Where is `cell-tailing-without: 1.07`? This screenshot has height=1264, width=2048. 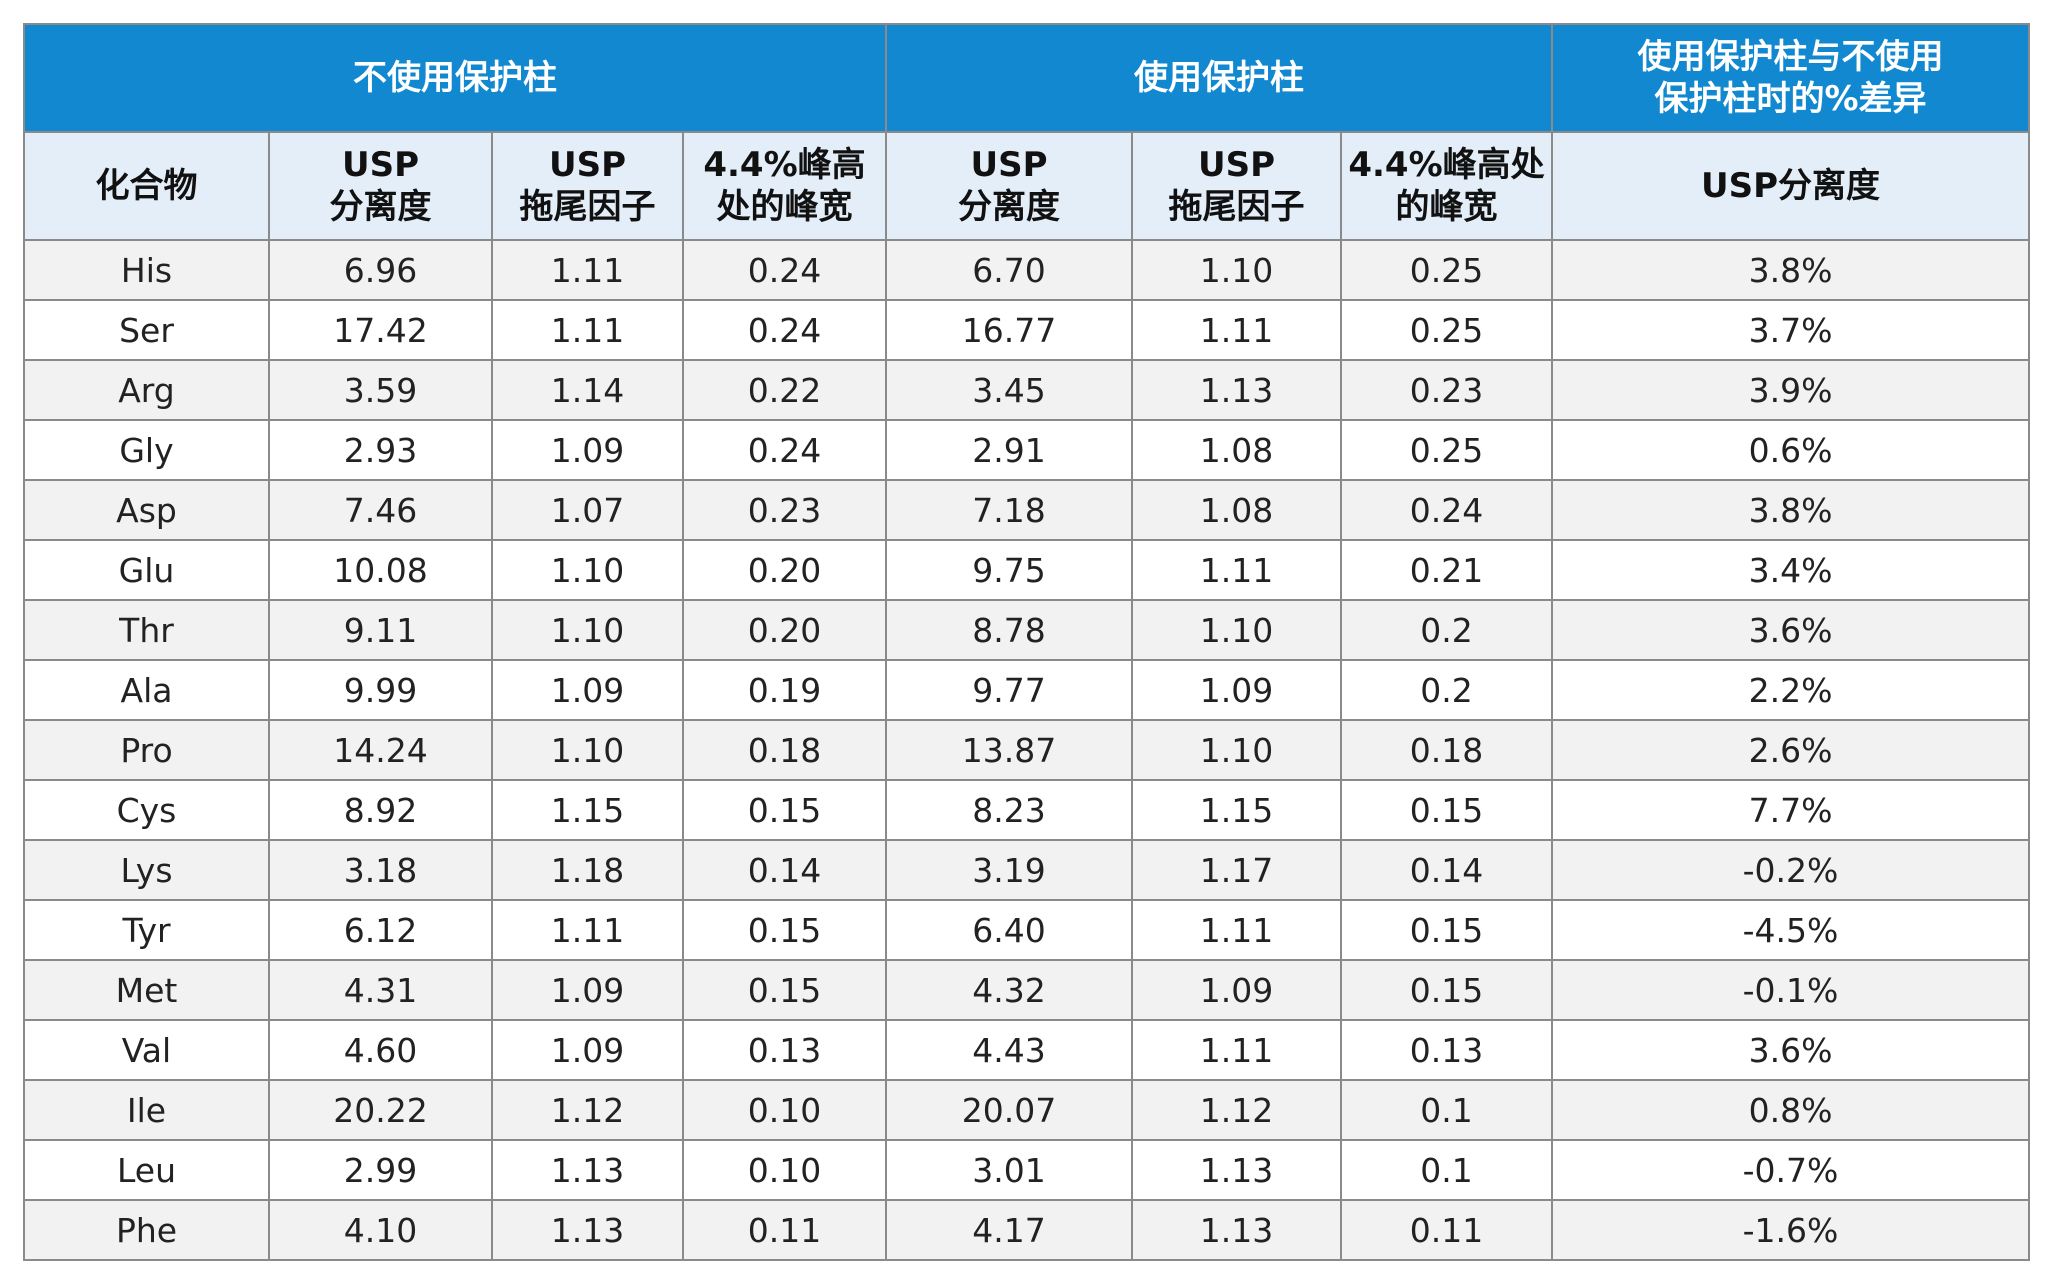 cell-tailing-without: 1.07 is located at coordinates (587, 510).